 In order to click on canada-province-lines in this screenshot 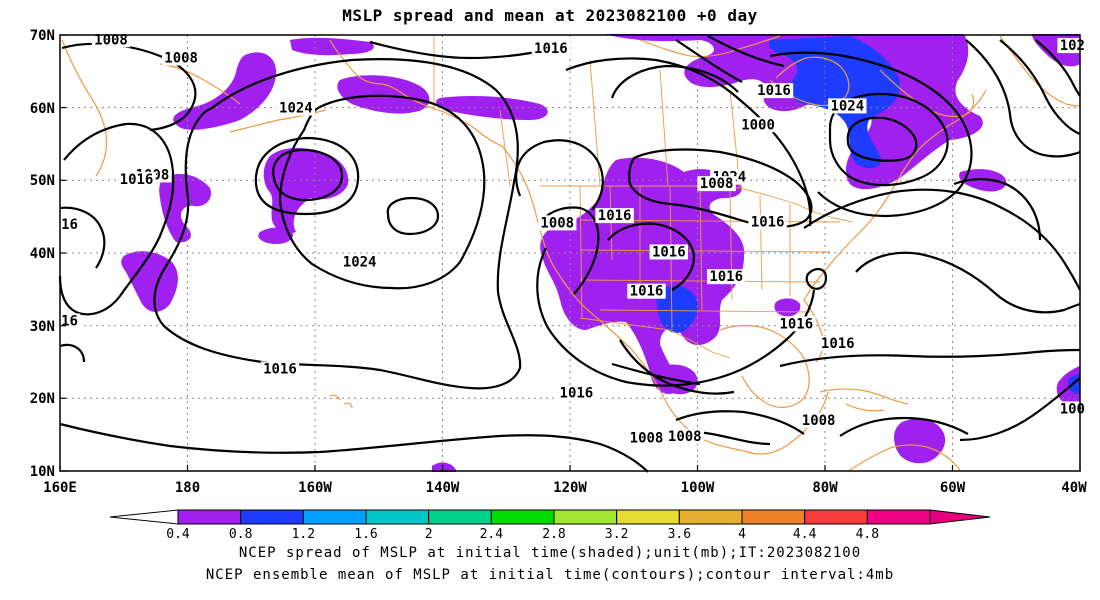, I will do `click(620, 124)`.